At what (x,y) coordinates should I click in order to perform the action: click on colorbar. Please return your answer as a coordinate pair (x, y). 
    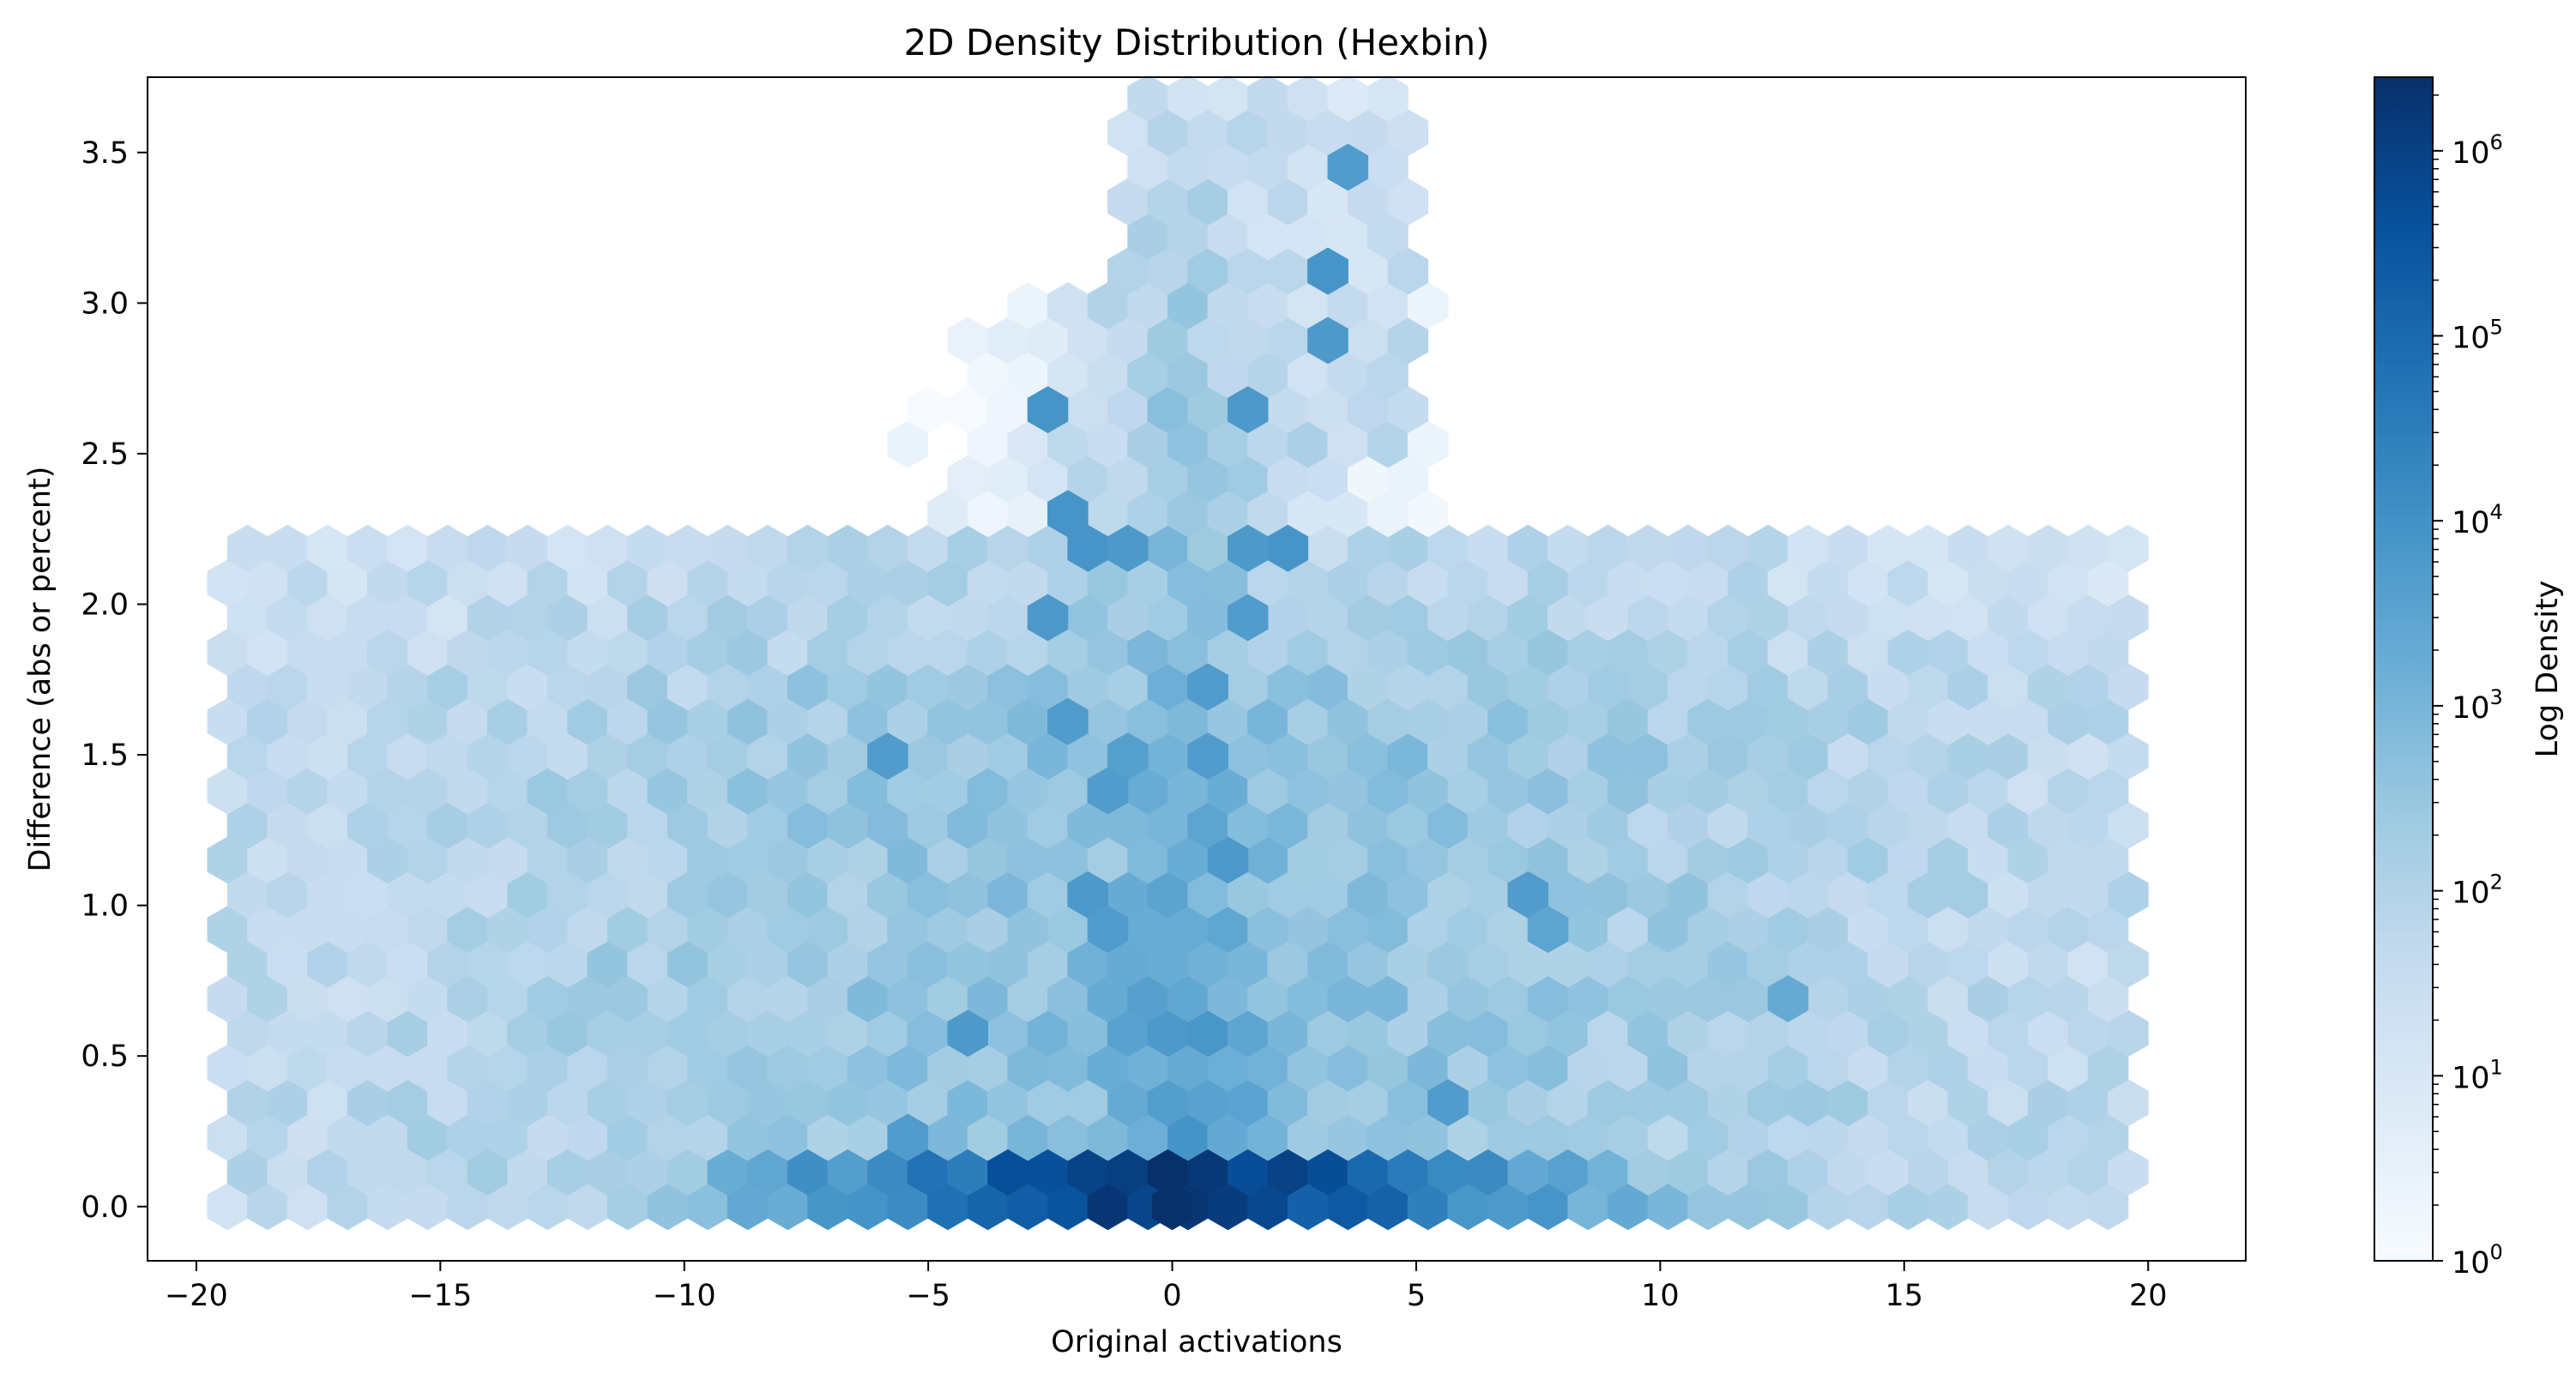
    Looking at the image, I should click on (2404, 669).